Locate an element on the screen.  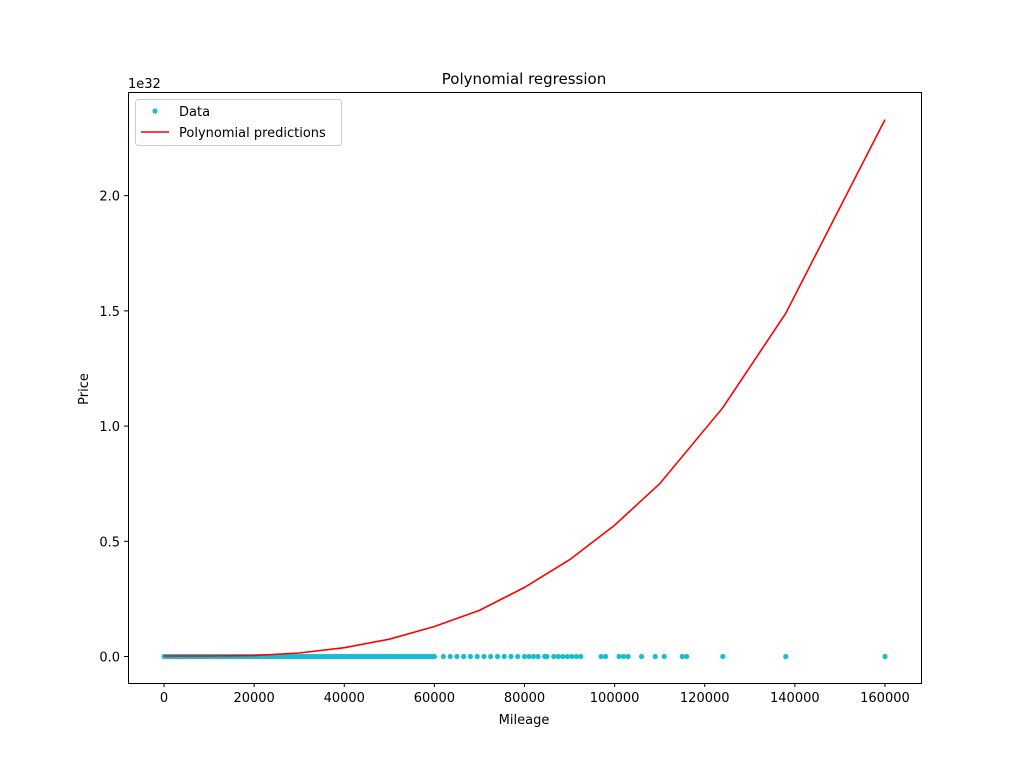
x-tick-label: 20000 is located at coordinates (253, 698).